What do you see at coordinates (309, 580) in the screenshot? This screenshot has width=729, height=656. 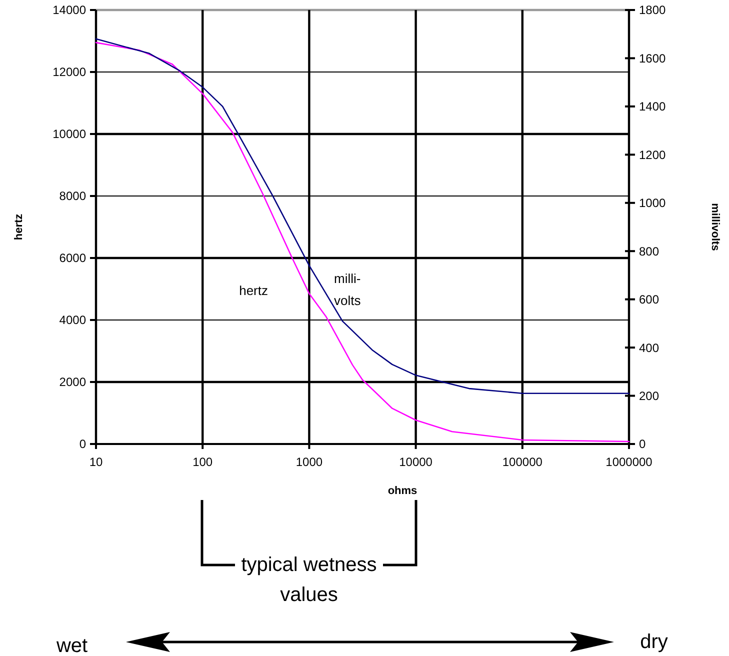 I see `text: typical wetness values` at bounding box center [309, 580].